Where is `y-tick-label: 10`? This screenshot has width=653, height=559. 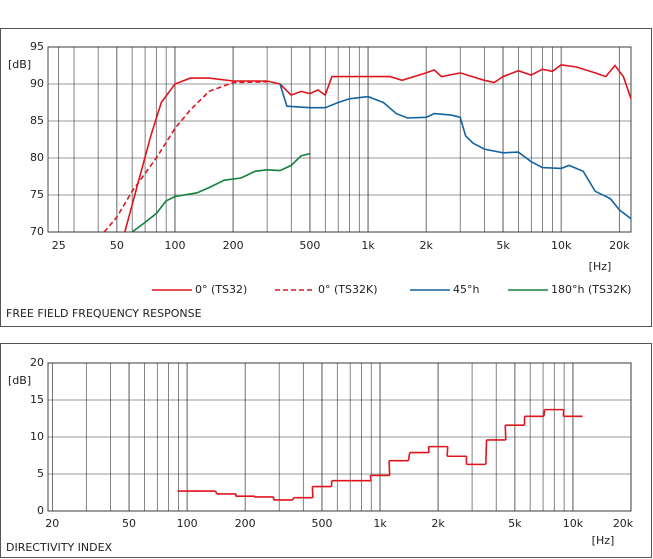 y-tick-label: 10 is located at coordinates (37, 436).